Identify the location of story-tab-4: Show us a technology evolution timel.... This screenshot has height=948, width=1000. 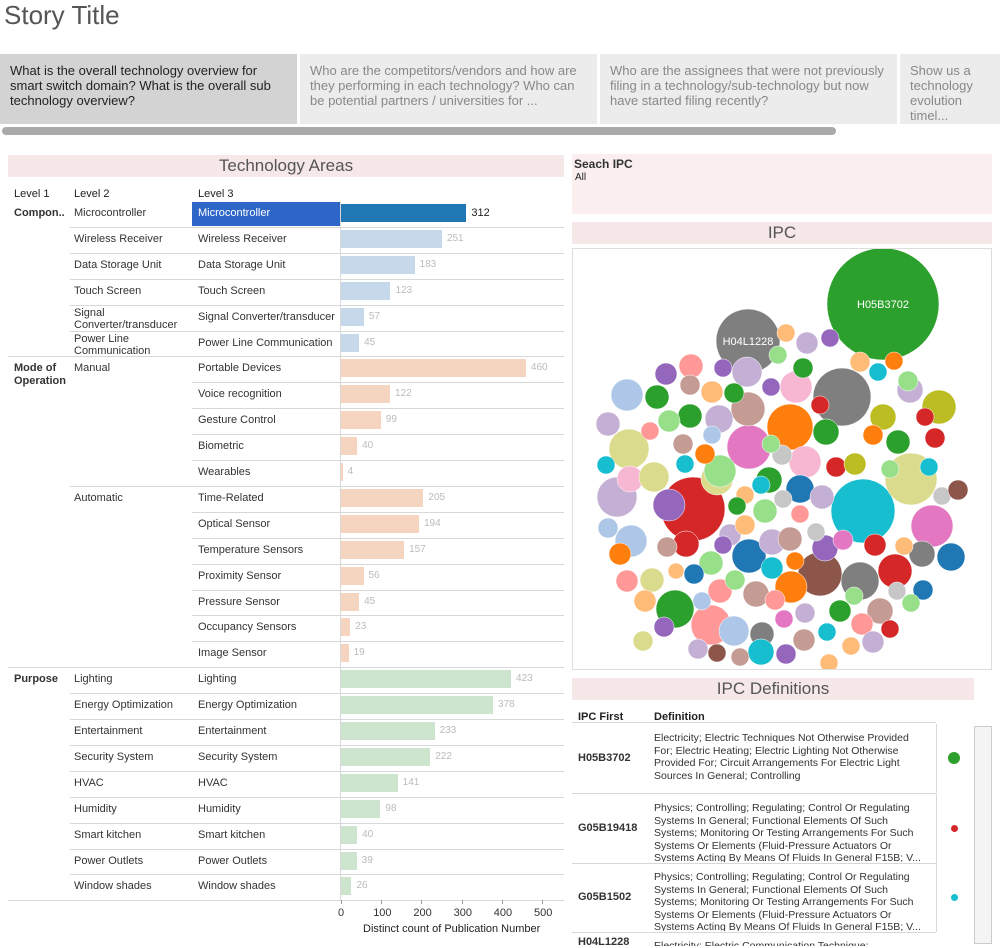
(950, 89).